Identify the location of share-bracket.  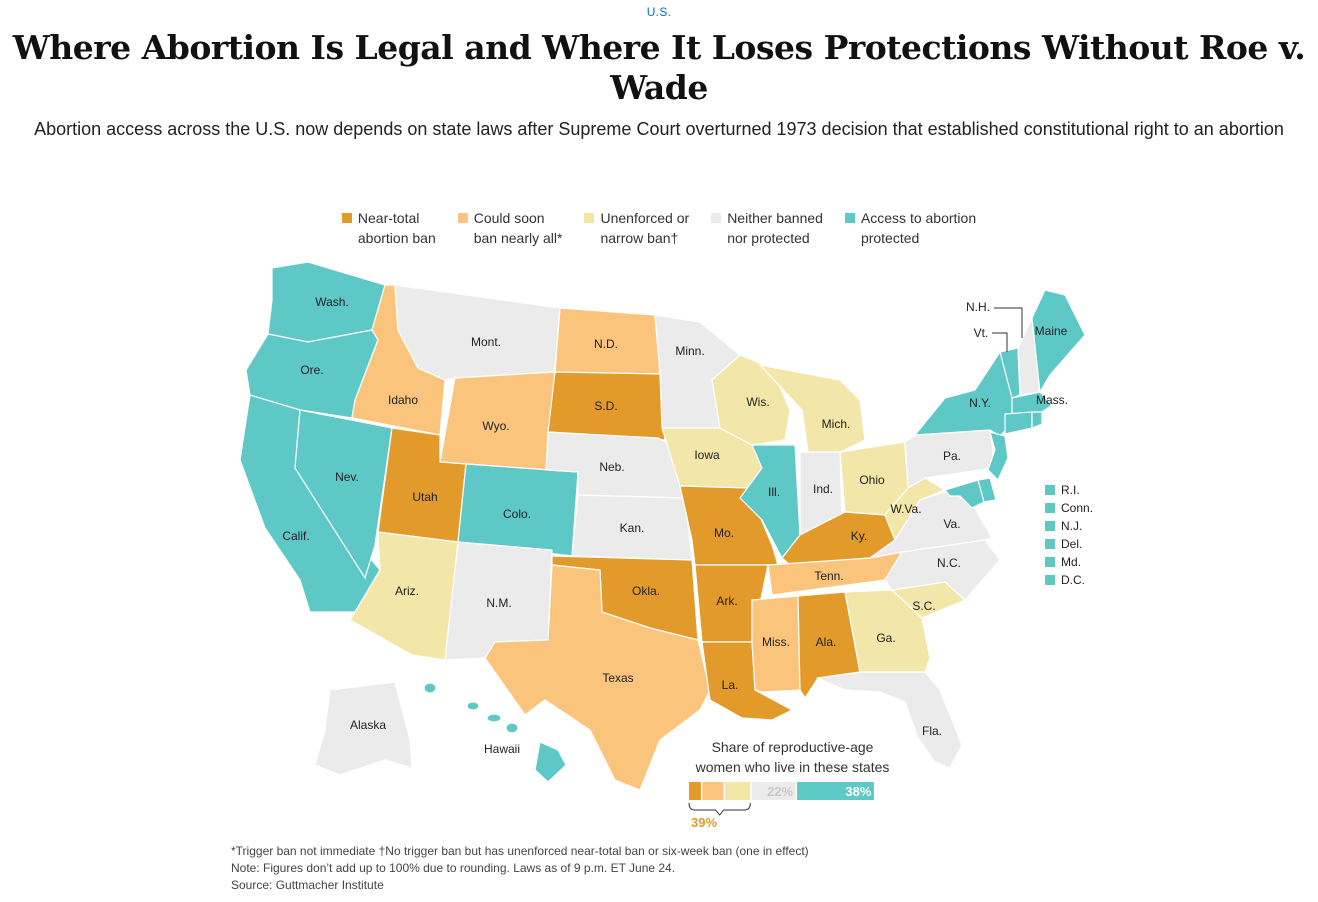
(719, 809).